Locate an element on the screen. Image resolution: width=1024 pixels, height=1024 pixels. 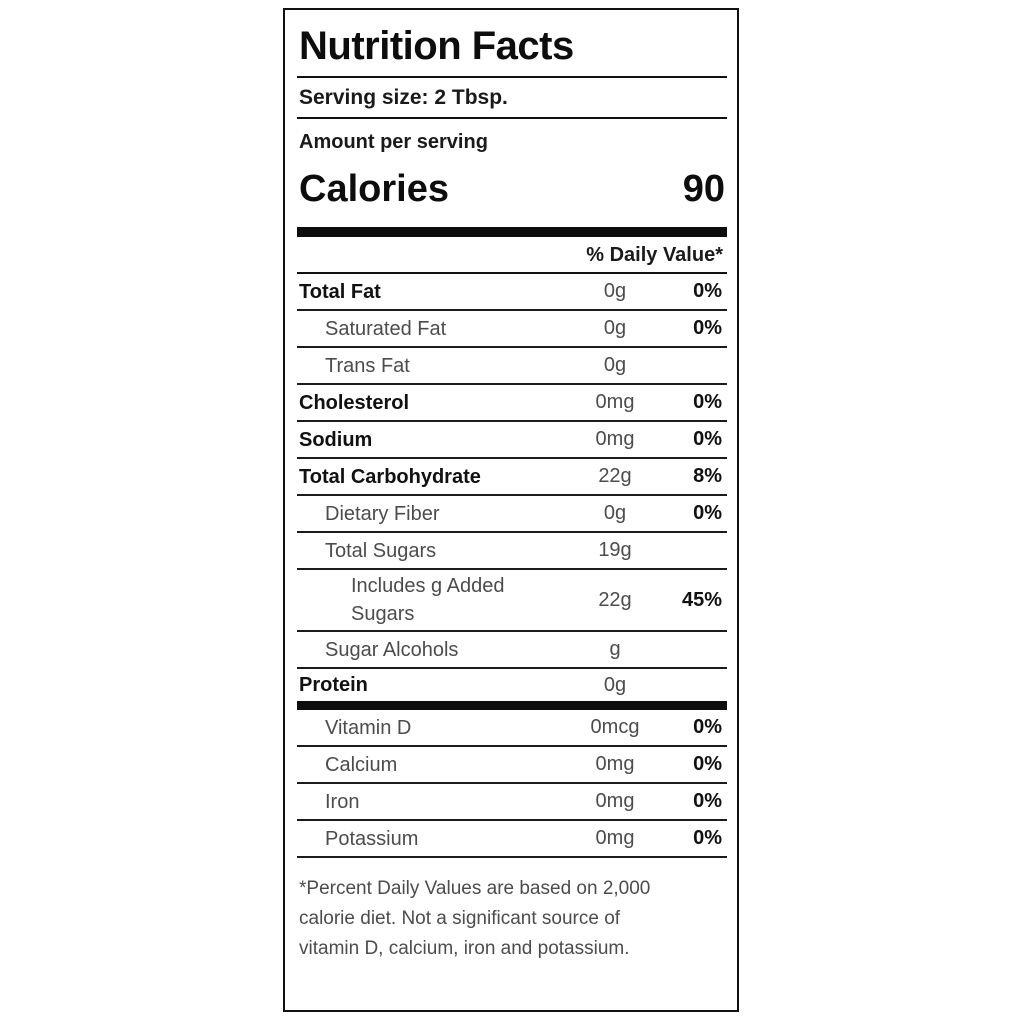
nutrient-row: Iron 0mg 0% is located at coordinates (512, 802).